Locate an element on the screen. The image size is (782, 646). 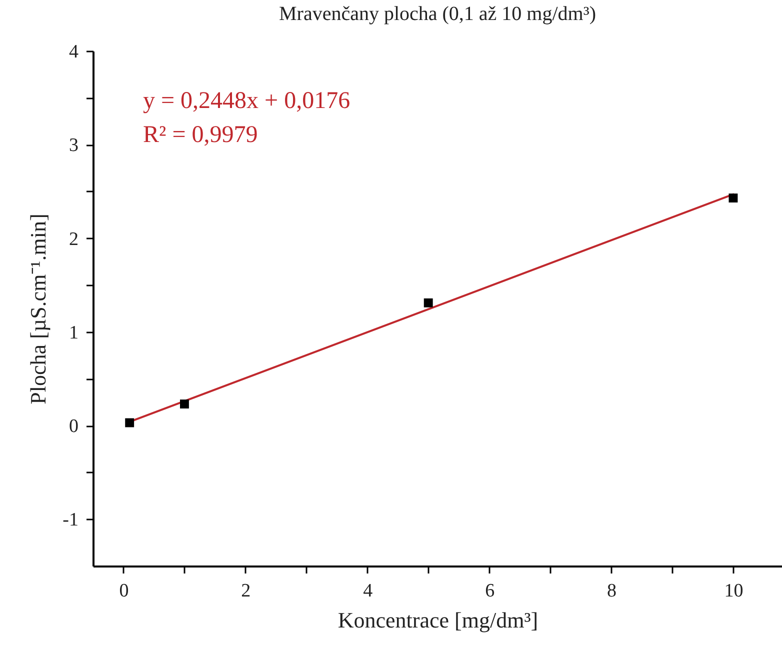
x-tick-label: 4 is located at coordinates (368, 591).